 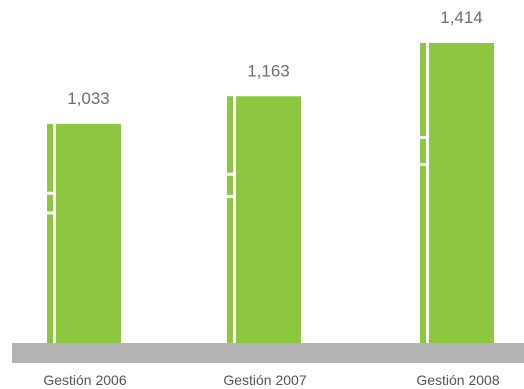 What do you see at coordinates (268, 220) in the screenshot?
I see `bar-gesti-n-2007` at bounding box center [268, 220].